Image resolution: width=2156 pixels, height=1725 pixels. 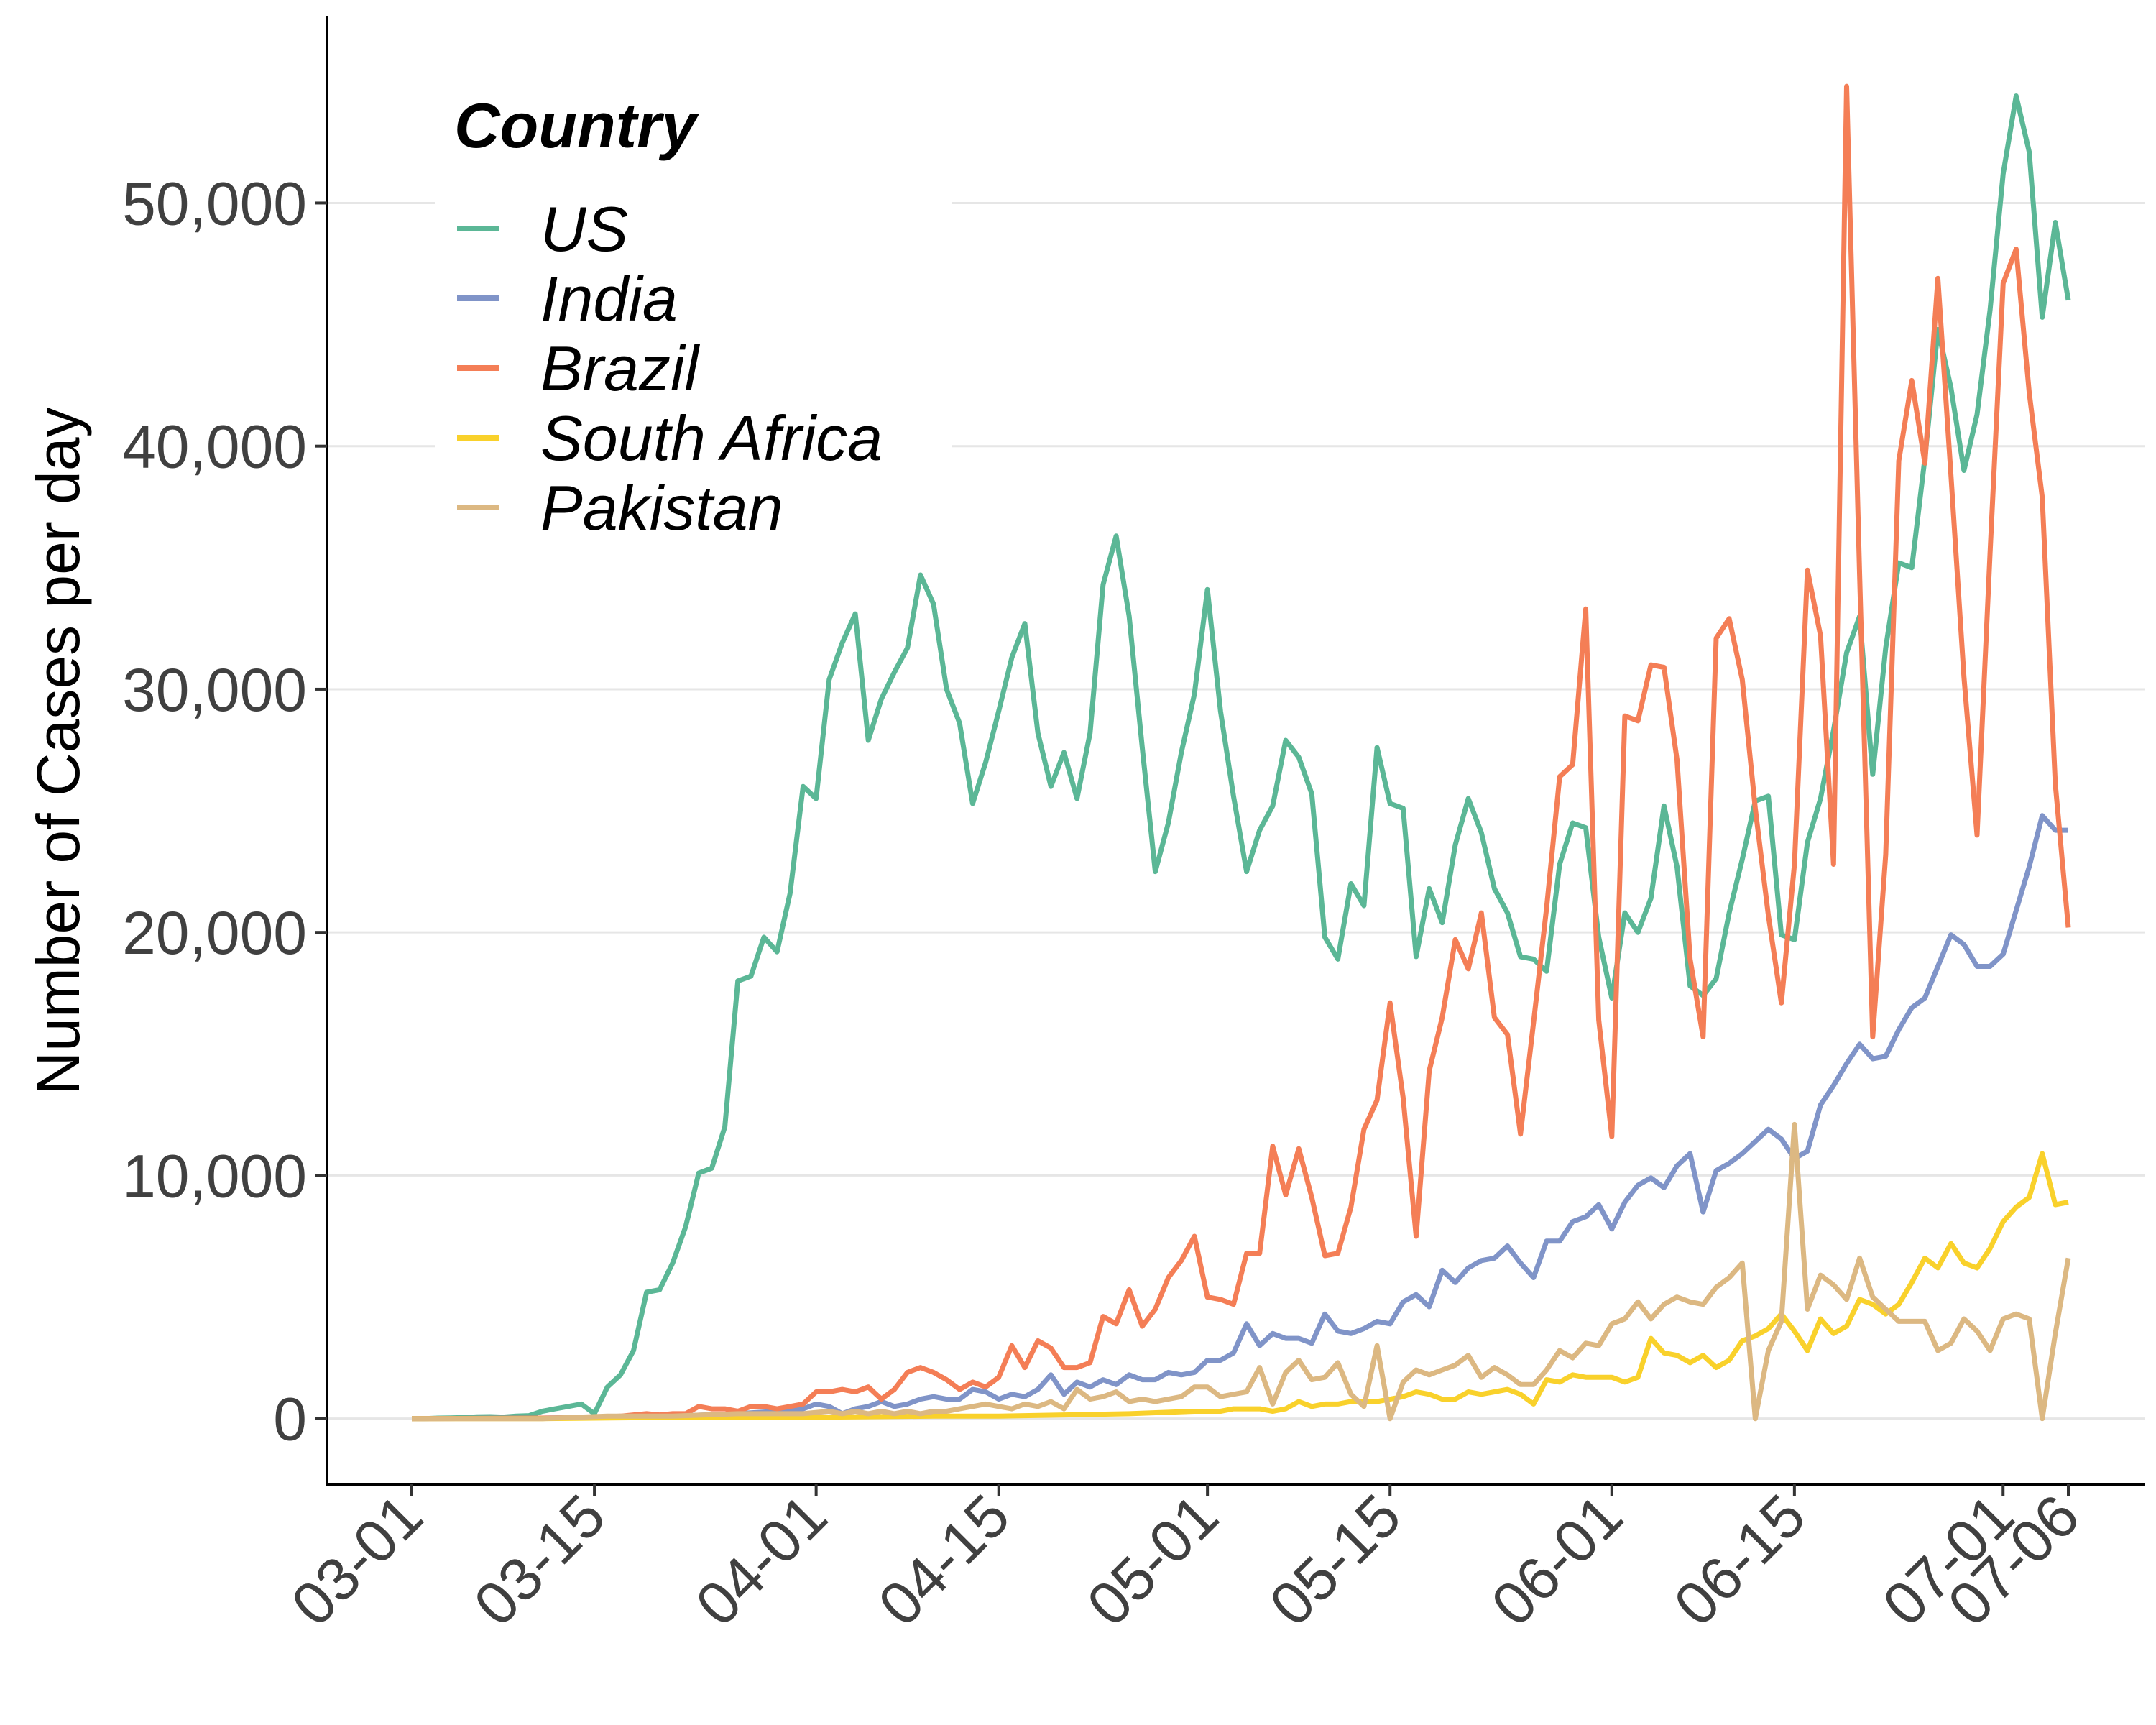 What do you see at coordinates (214, 933) in the screenshot?
I see `y-tick-label: 20,000` at bounding box center [214, 933].